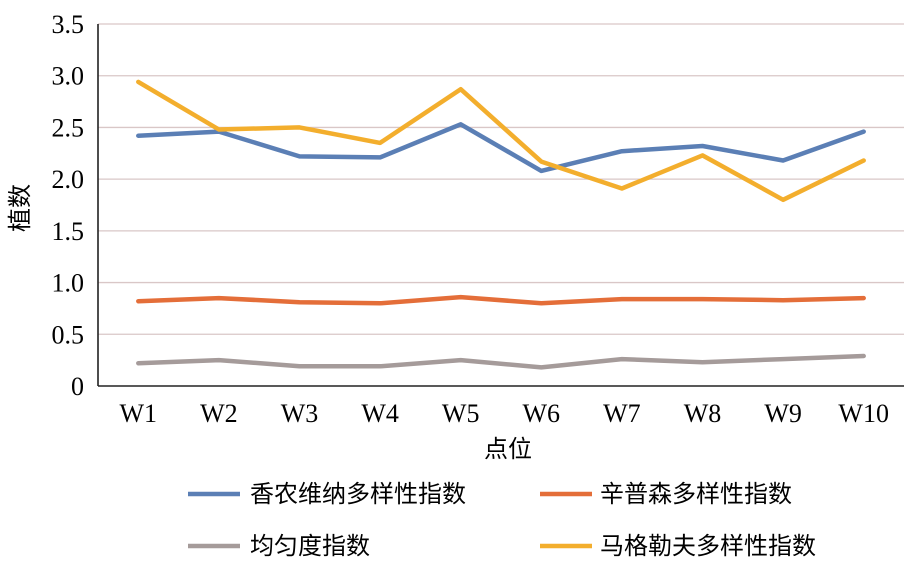  What do you see at coordinates (542, 413) in the screenshot?
I see `x-tick-label: W6` at bounding box center [542, 413].